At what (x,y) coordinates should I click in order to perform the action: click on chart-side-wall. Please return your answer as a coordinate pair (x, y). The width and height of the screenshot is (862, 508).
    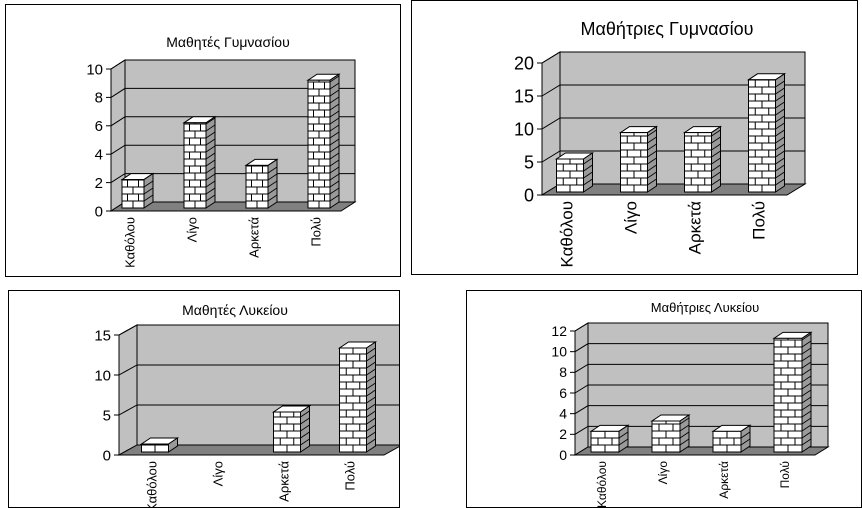
    Looking at the image, I should click on (128, 390).